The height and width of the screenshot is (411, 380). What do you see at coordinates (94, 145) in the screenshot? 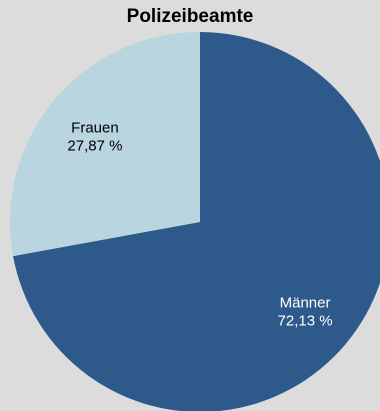
I see `slice-value-label-frauen: 27,87 %` at bounding box center [94, 145].